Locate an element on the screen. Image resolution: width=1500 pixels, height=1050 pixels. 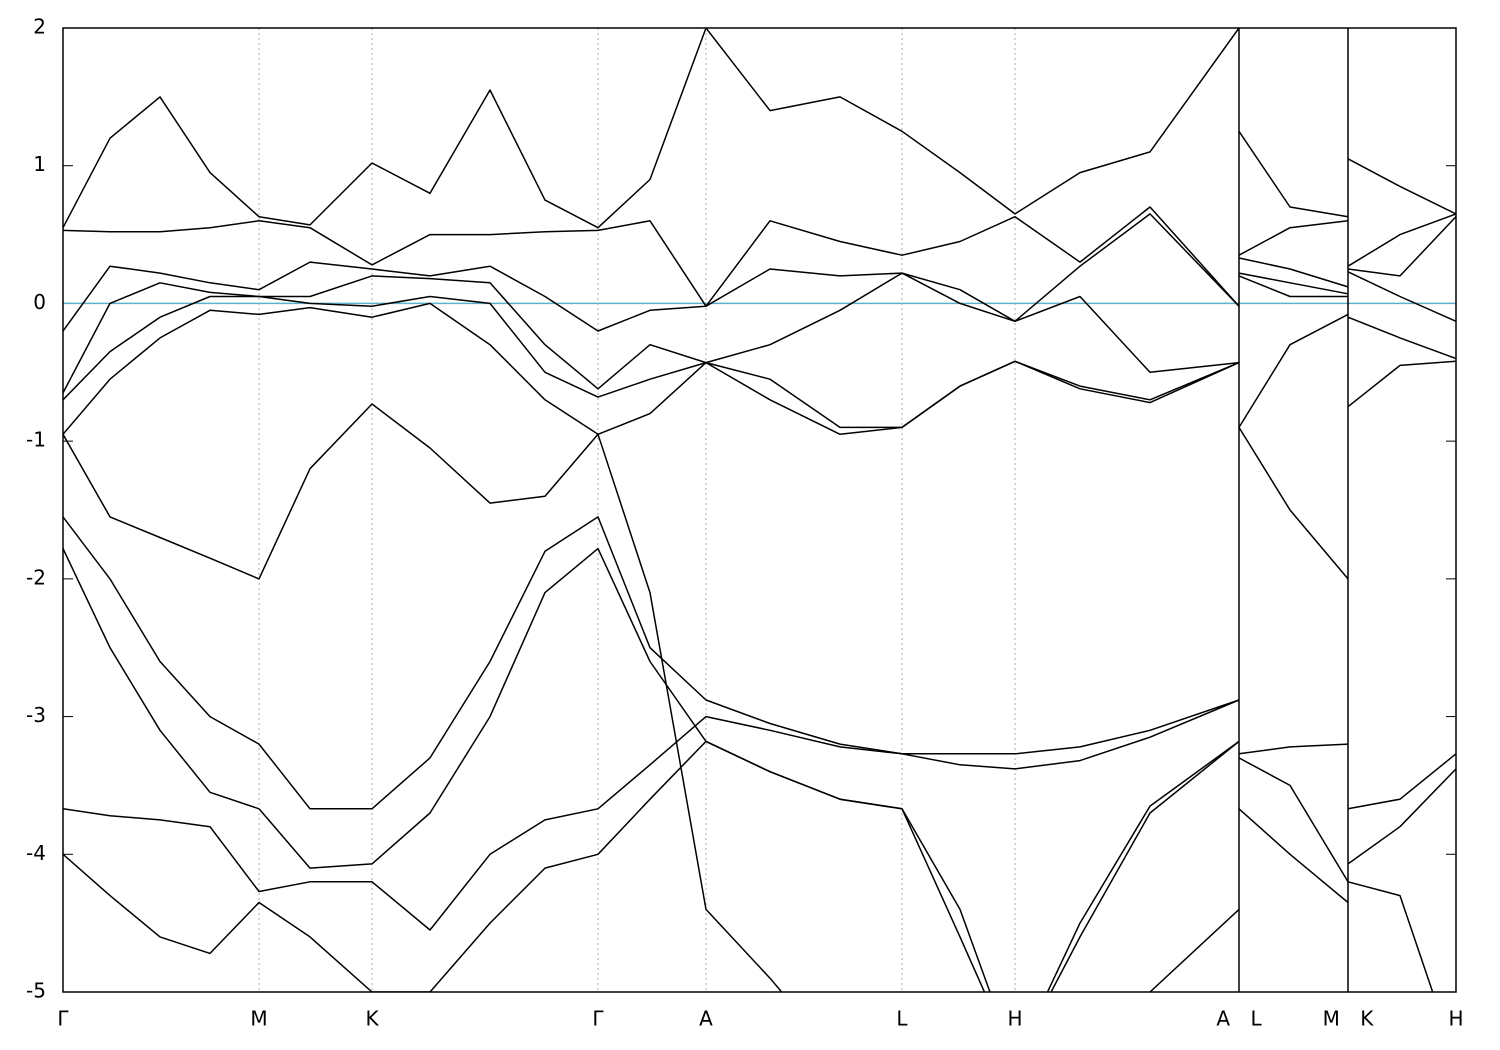
y-tick-label: -5 is located at coordinates (36, 991).